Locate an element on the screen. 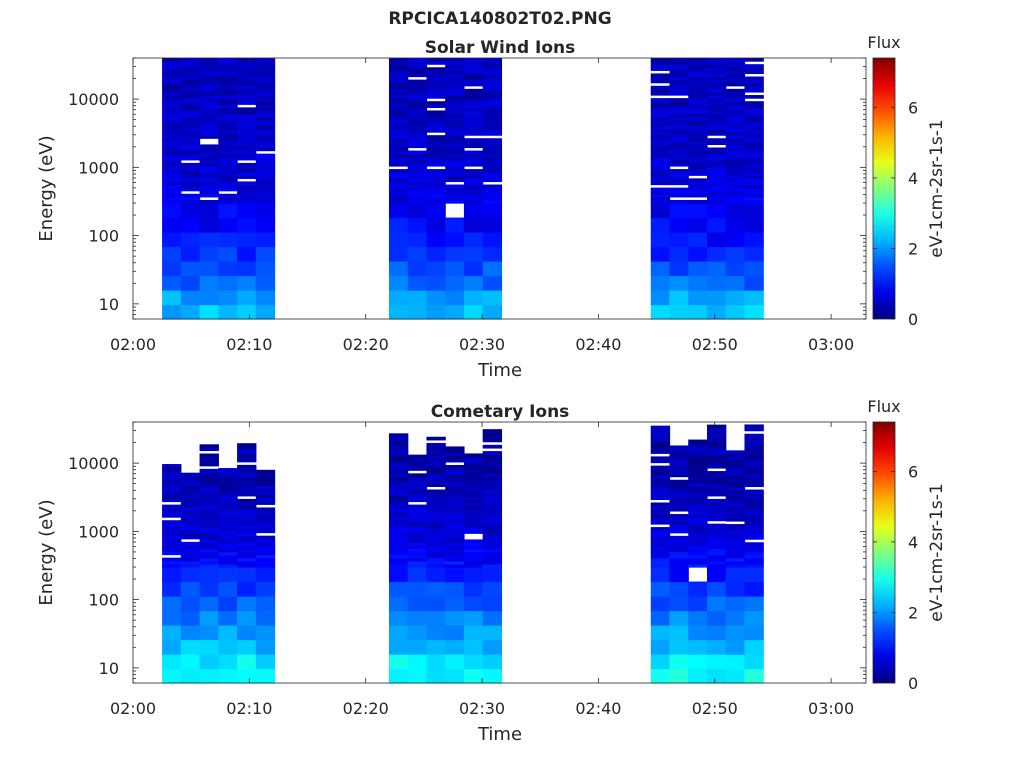 Image resolution: width=1024 pixels, height=772 pixels. colorbar-label: eV-1cm-2sr-1s-1 is located at coordinates (937, 552).